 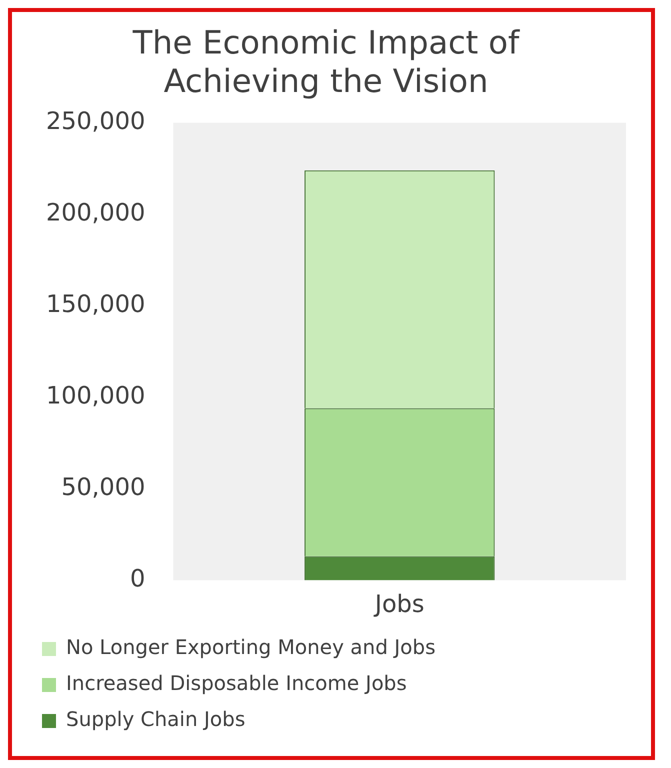 I want to click on legend-label: Increased Disposable Income Jobs, so click(x=236, y=683).